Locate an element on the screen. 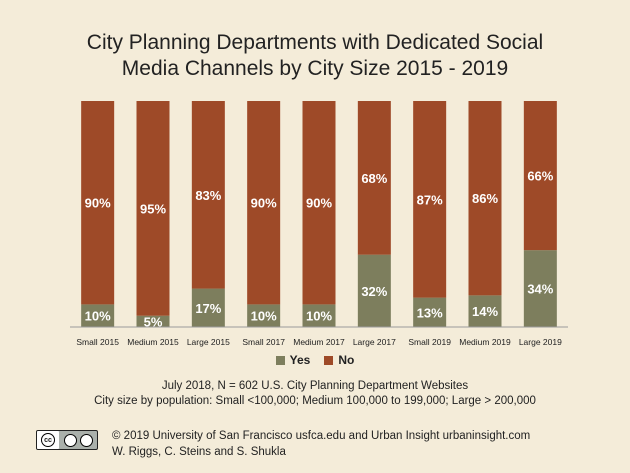  data-label-yes-5: 32% is located at coordinates (374, 291).